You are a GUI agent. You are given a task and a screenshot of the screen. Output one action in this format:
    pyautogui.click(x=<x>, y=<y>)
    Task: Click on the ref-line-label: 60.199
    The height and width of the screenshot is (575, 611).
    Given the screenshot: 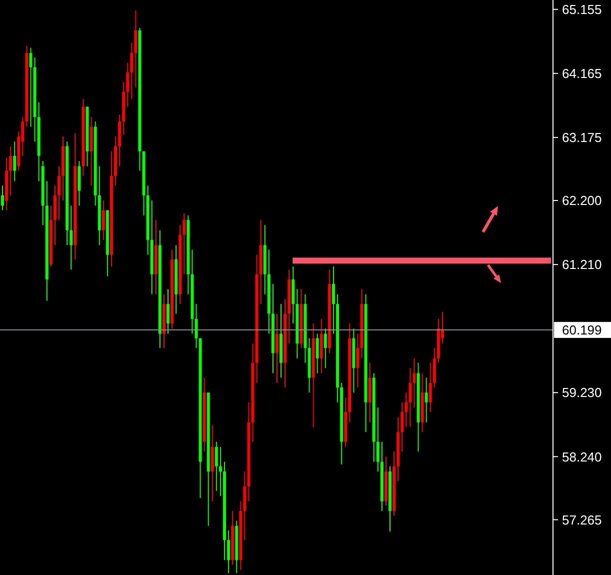 What is the action you would take?
    pyautogui.click(x=582, y=330)
    